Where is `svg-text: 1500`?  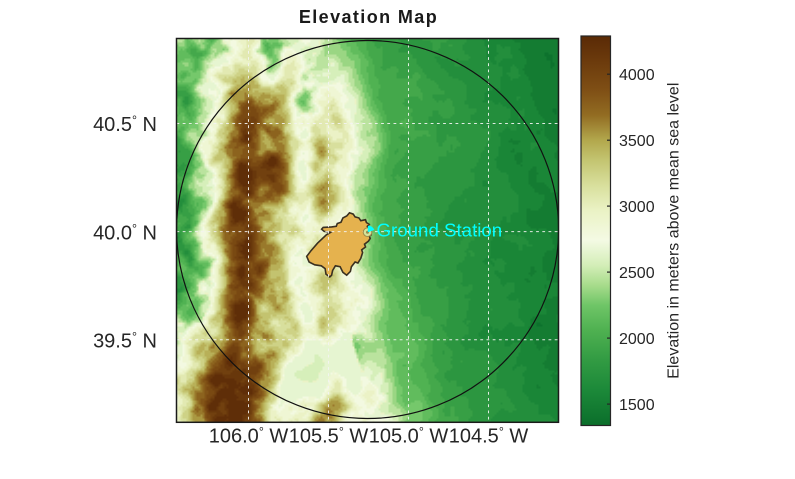 svg-text: 1500 is located at coordinates (637, 405).